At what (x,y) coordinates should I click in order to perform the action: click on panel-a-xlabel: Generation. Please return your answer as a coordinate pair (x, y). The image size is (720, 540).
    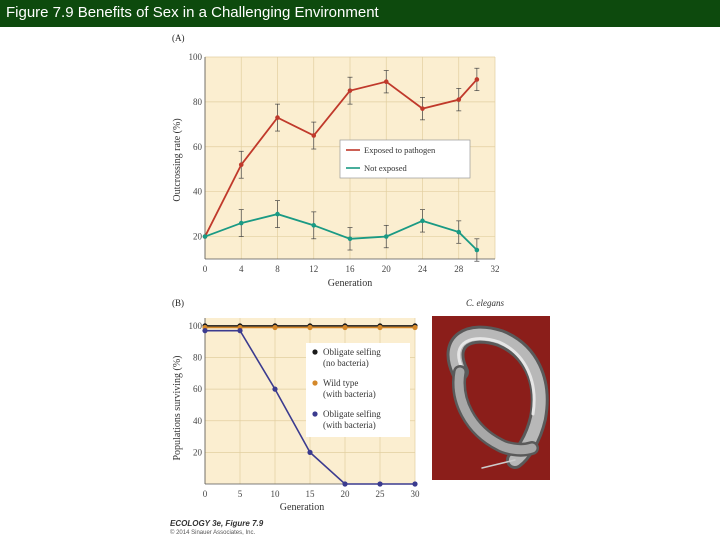
    Looking at the image, I should click on (350, 283).